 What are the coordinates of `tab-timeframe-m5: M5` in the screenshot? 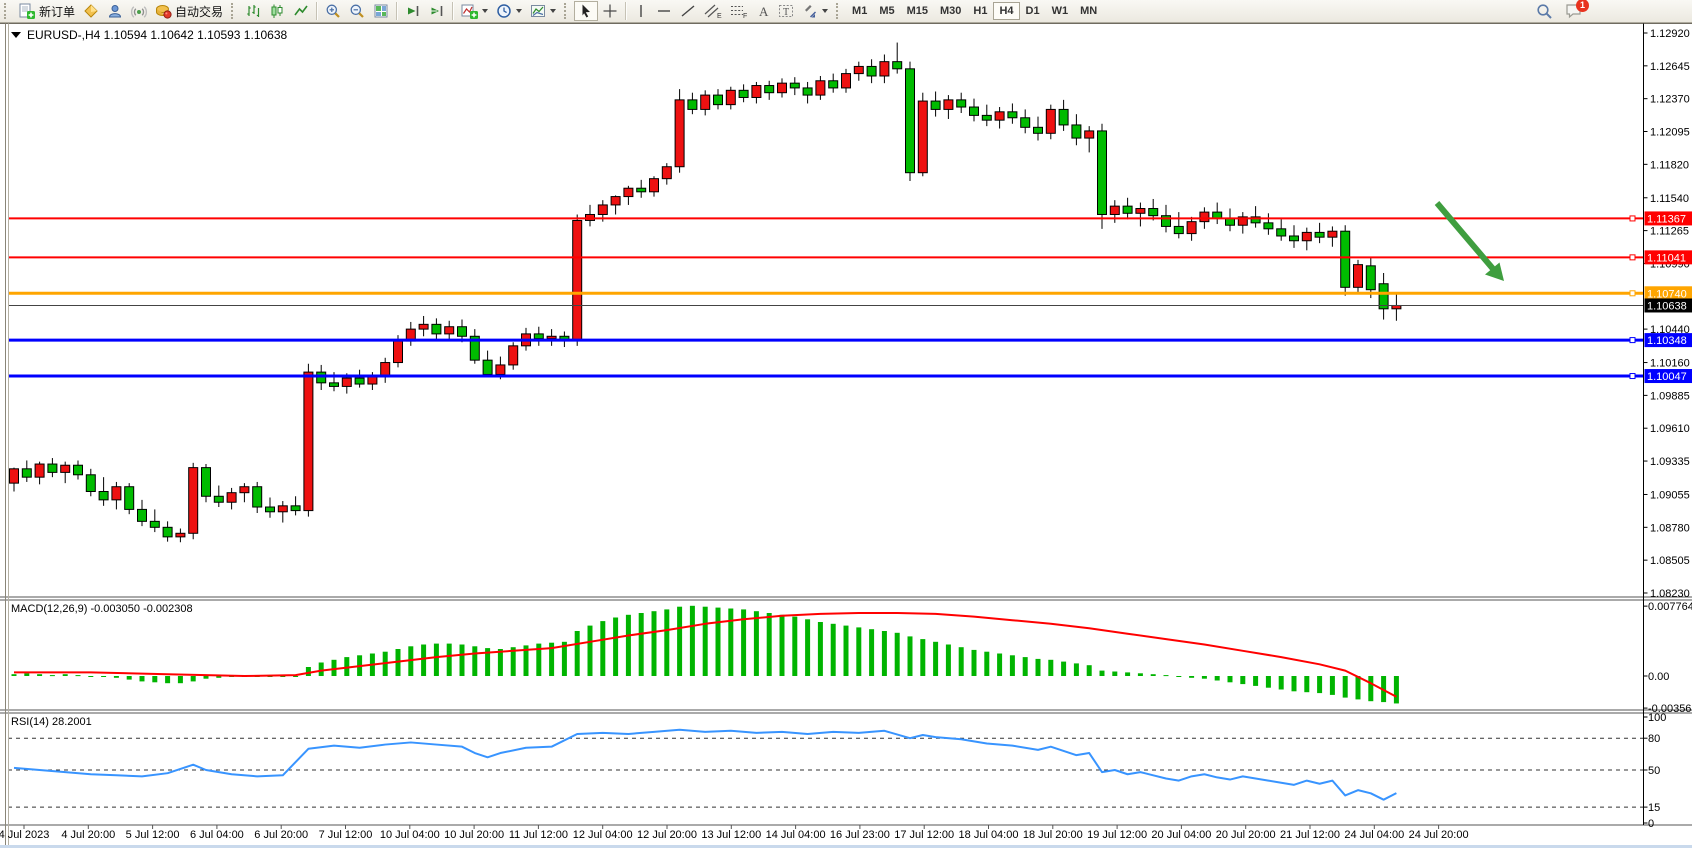 It's located at (887, 11).